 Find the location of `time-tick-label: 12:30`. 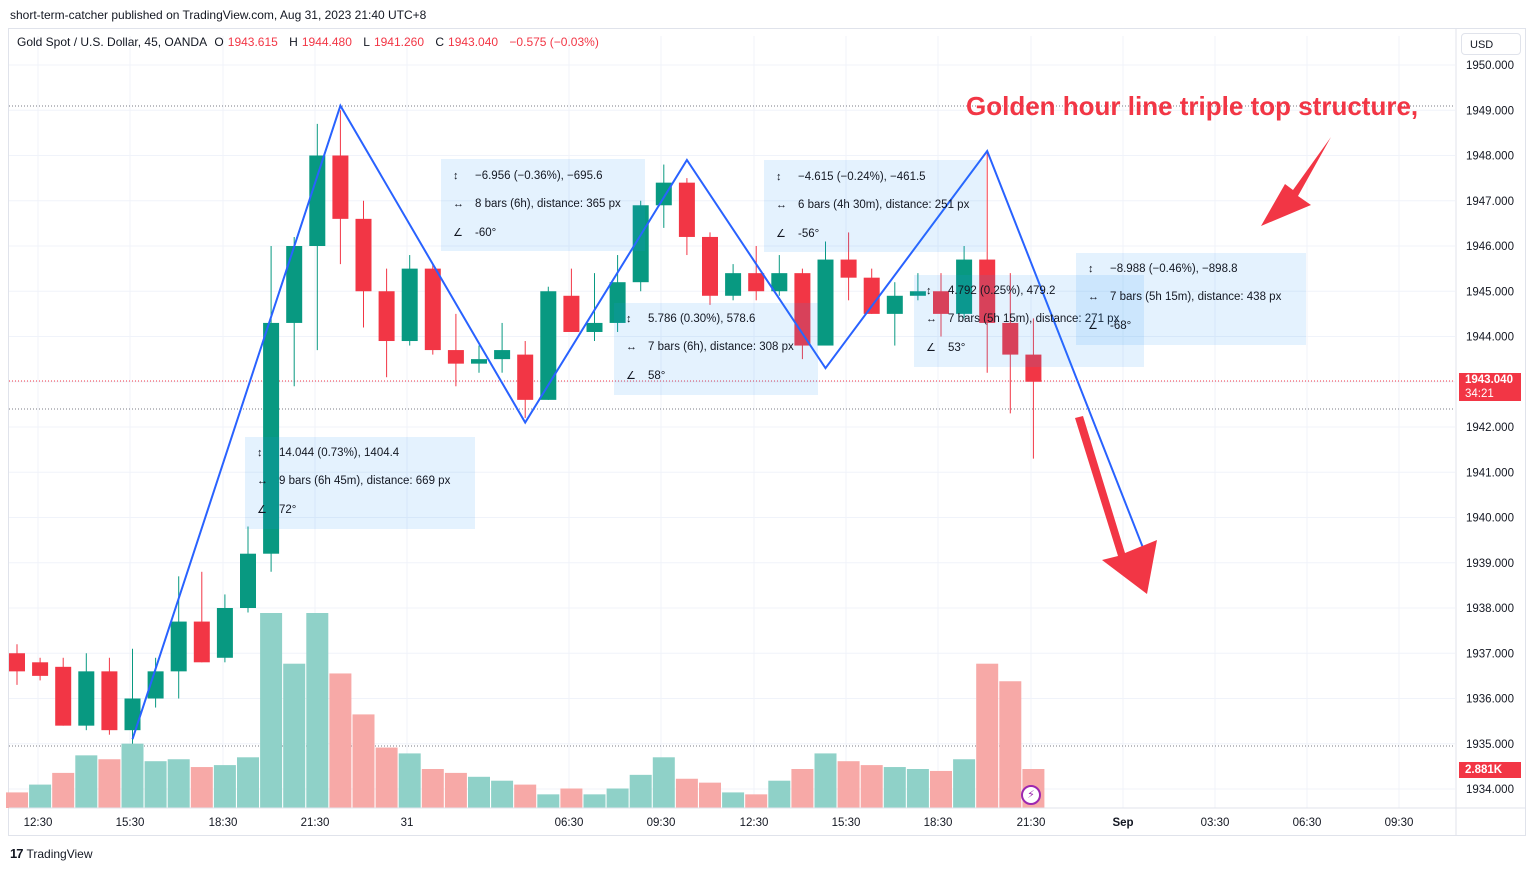

time-tick-label: 12:30 is located at coordinates (754, 823).